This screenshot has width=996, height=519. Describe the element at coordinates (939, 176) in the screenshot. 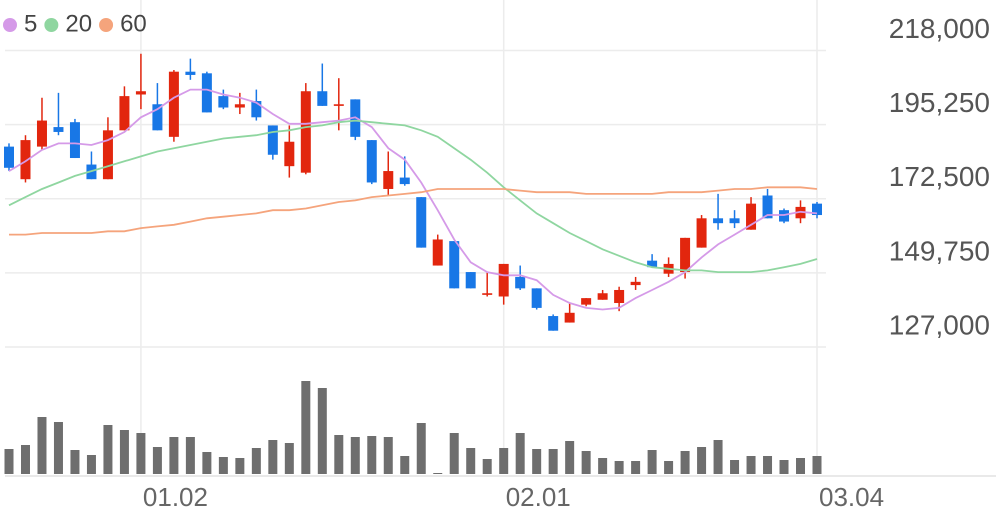

I see `y-tick-label: 172,500` at that location.